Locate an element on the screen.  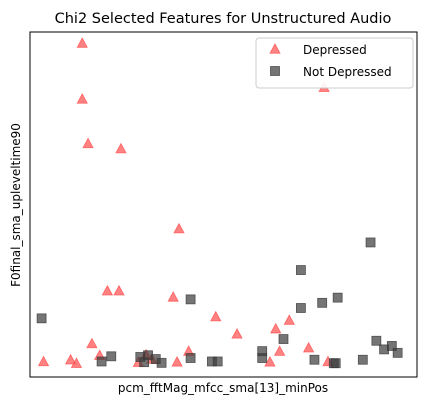
y-axis-label: F0final_sma_upleveltime90 is located at coordinates (16, 205).